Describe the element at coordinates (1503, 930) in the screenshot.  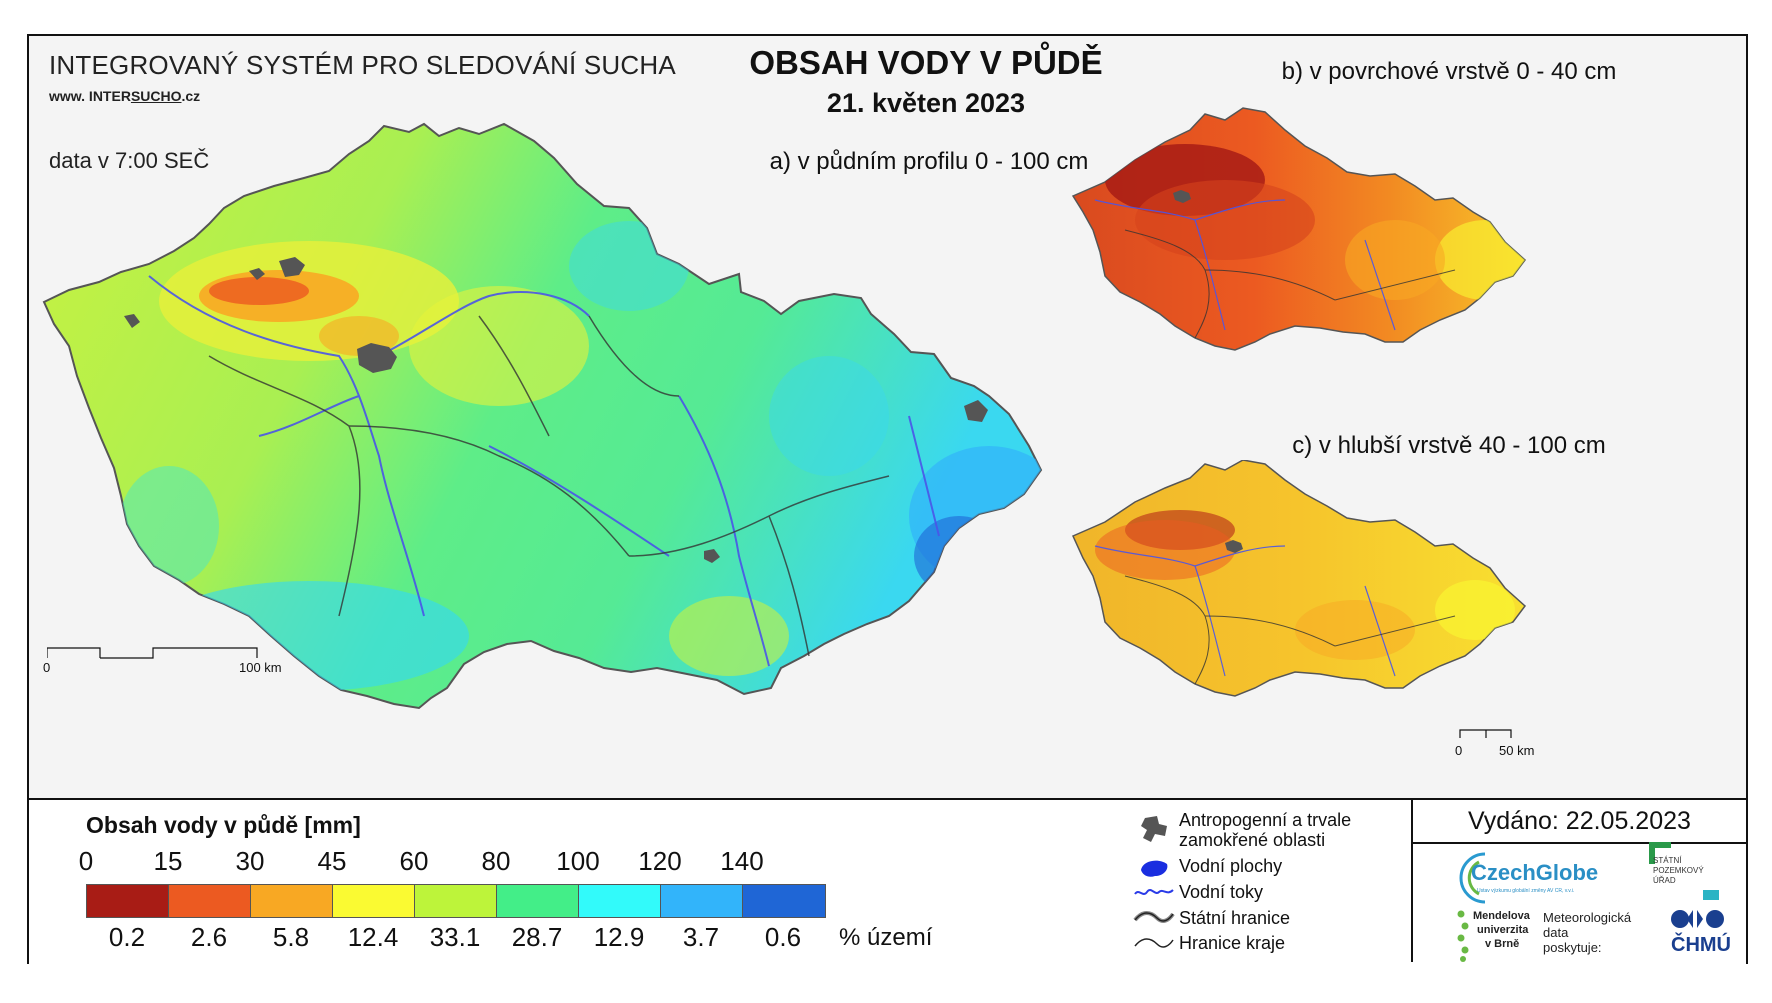
I see `mendel-logo-line2: univerzita` at that location.